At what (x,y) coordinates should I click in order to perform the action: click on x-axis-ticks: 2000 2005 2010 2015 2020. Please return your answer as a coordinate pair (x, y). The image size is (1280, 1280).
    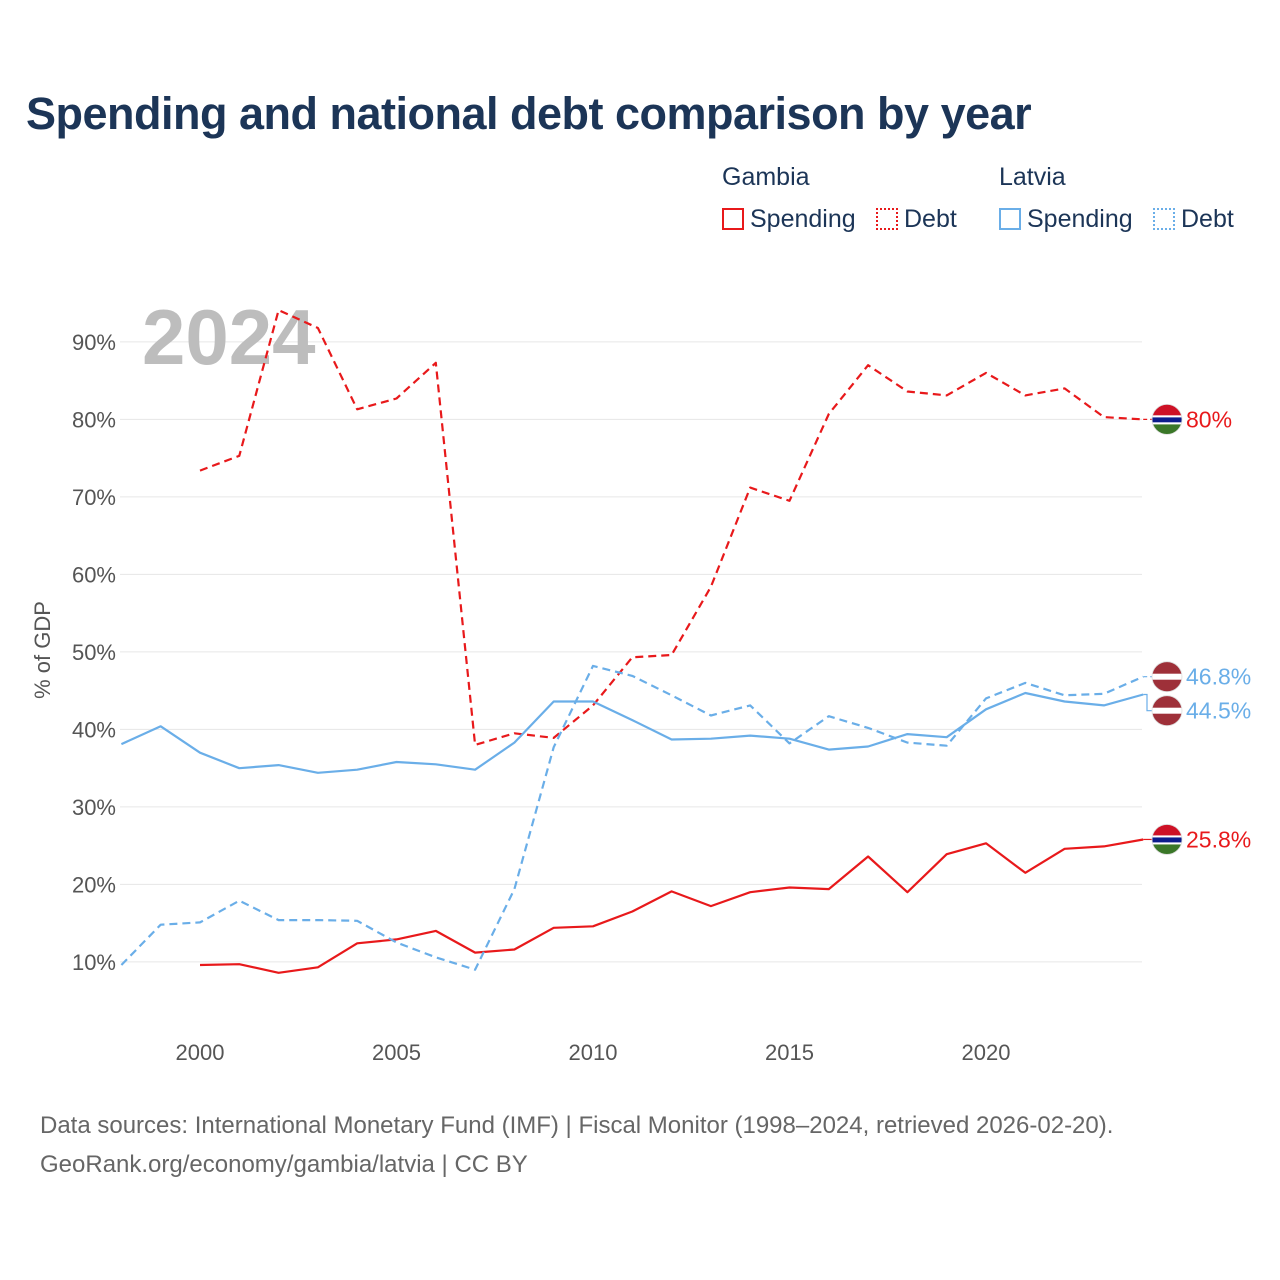
    Looking at the image, I should click on (593, 1052).